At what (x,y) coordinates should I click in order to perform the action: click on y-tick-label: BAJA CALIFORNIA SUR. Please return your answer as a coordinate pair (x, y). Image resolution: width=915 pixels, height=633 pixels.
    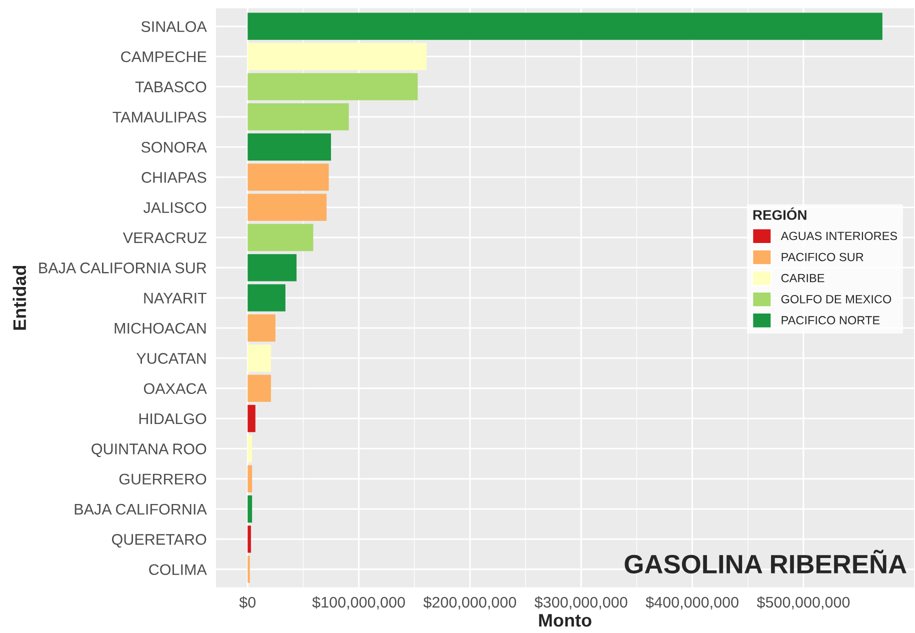
    Looking at the image, I should click on (122, 268).